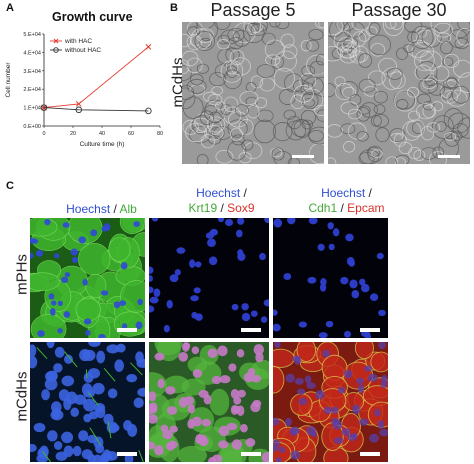 Image resolution: width=474 pixels, height=464 pixels. Describe the element at coordinates (203, 208) in the screenshot. I see `label-krt19: Krt19` at that location.